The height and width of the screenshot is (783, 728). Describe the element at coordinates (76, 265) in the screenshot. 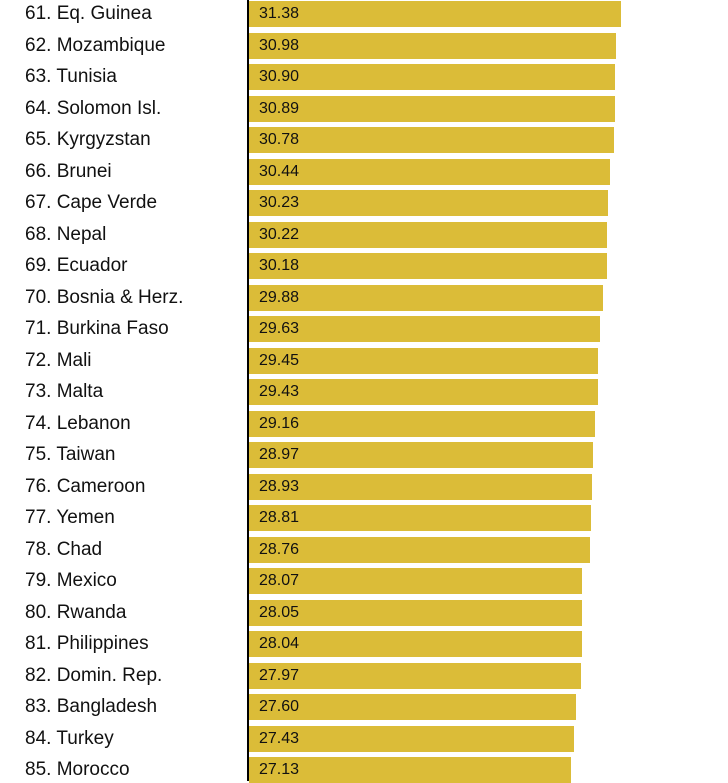

I see `category-label: 69. Ecuador` at that location.